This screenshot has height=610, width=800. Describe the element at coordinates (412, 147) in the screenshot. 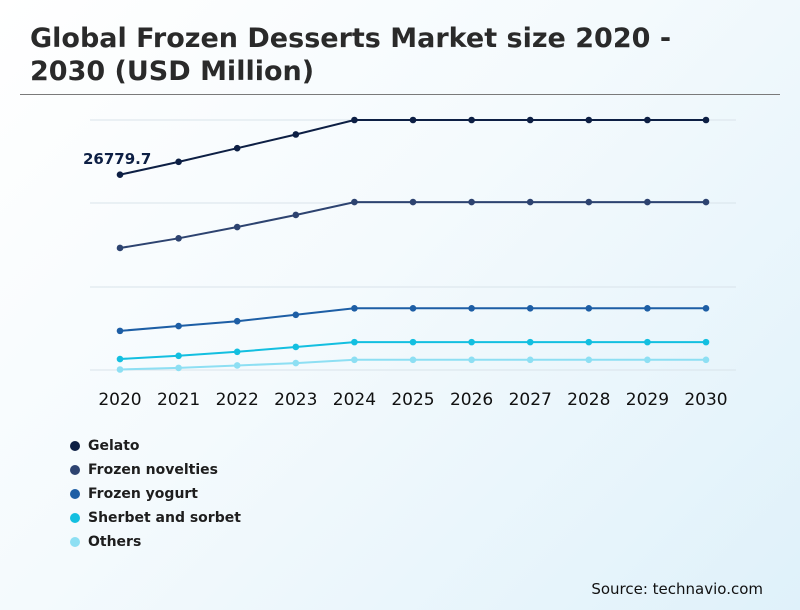

I see `series-line-gelato` at that location.